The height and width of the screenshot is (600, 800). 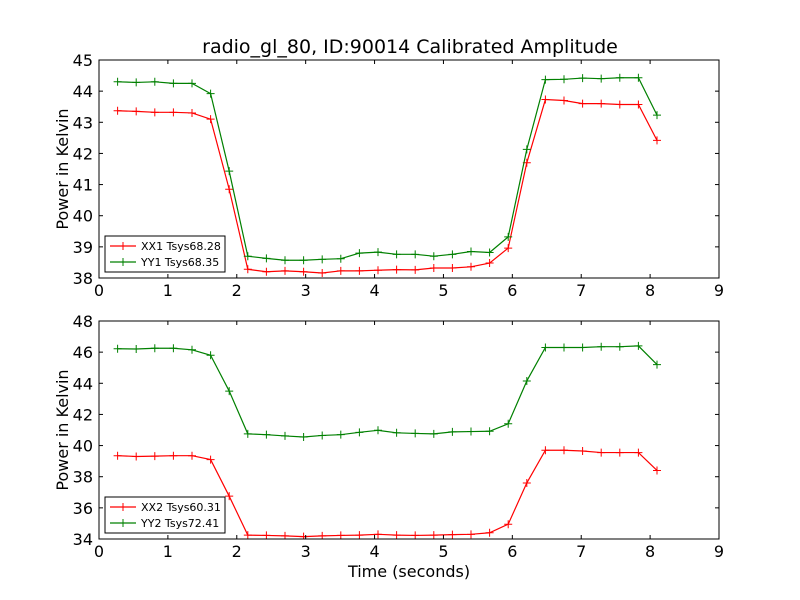 What do you see at coordinates (179, 262) in the screenshot?
I see `legend-label: YY1 Tsys68.35` at bounding box center [179, 262].